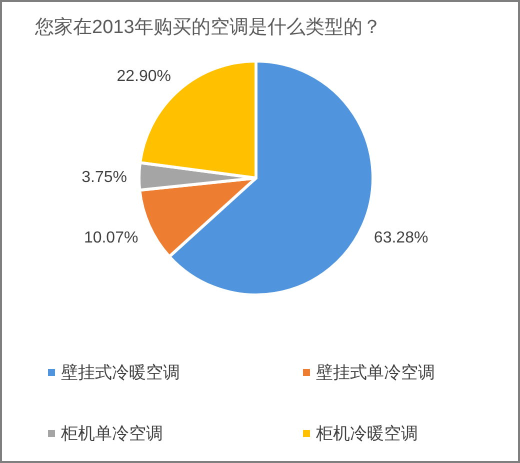 The image size is (520, 463). Describe the element at coordinates (208, 27) in the screenshot. I see `title: 您家在2013年购买的空调是什么类型的？` at that location.